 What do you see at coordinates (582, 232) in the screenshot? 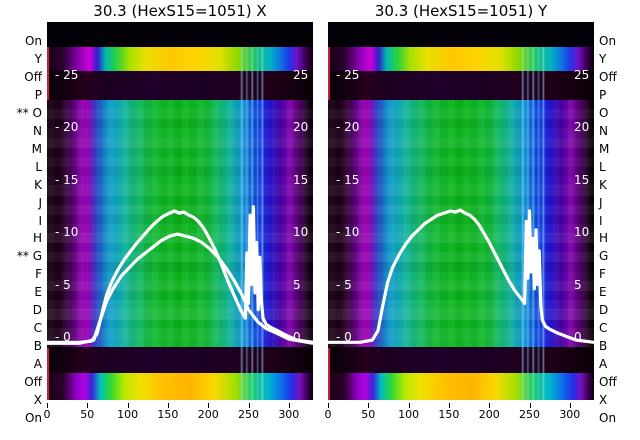
I see `y-tick-label-mirror: 10` at bounding box center [582, 232].